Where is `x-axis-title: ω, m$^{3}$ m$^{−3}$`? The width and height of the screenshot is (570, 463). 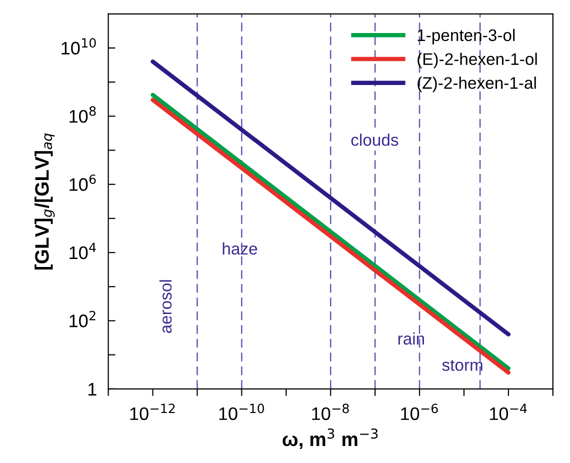 x-axis-title: ω, m$^{3}$ m$^{−3}$ is located at coordinates (330, 438).